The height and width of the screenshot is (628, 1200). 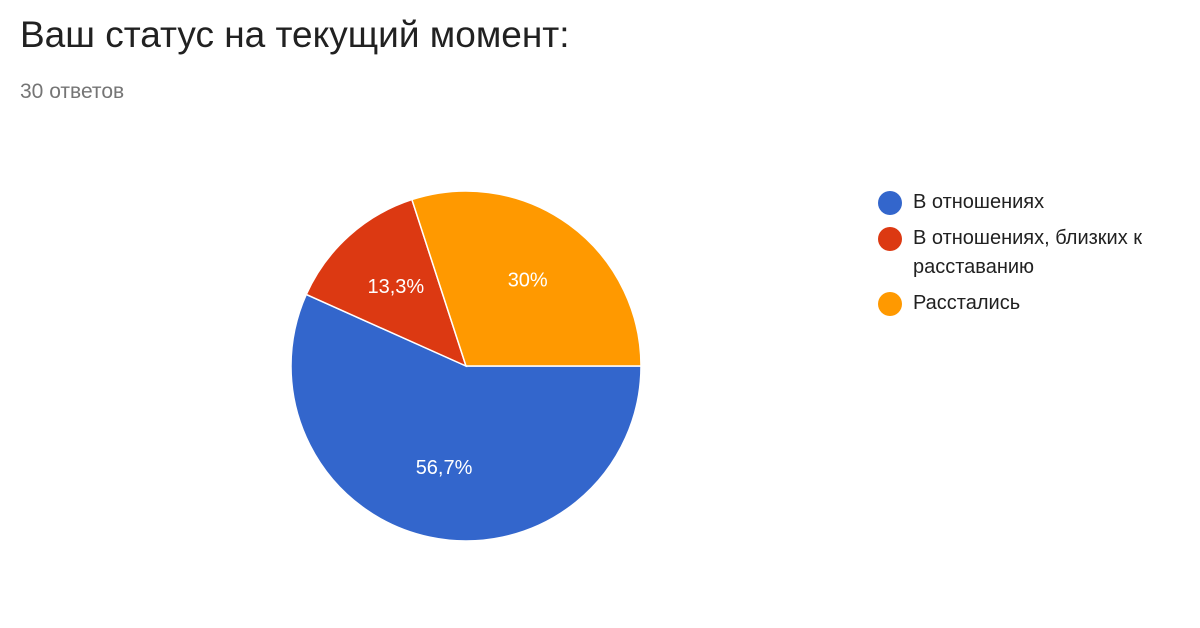 What do you see at coordinates (295, 34) in the screenshot?
I see `question-title: Ваш статус на текущий момент:` at bounding box center [295, 34].